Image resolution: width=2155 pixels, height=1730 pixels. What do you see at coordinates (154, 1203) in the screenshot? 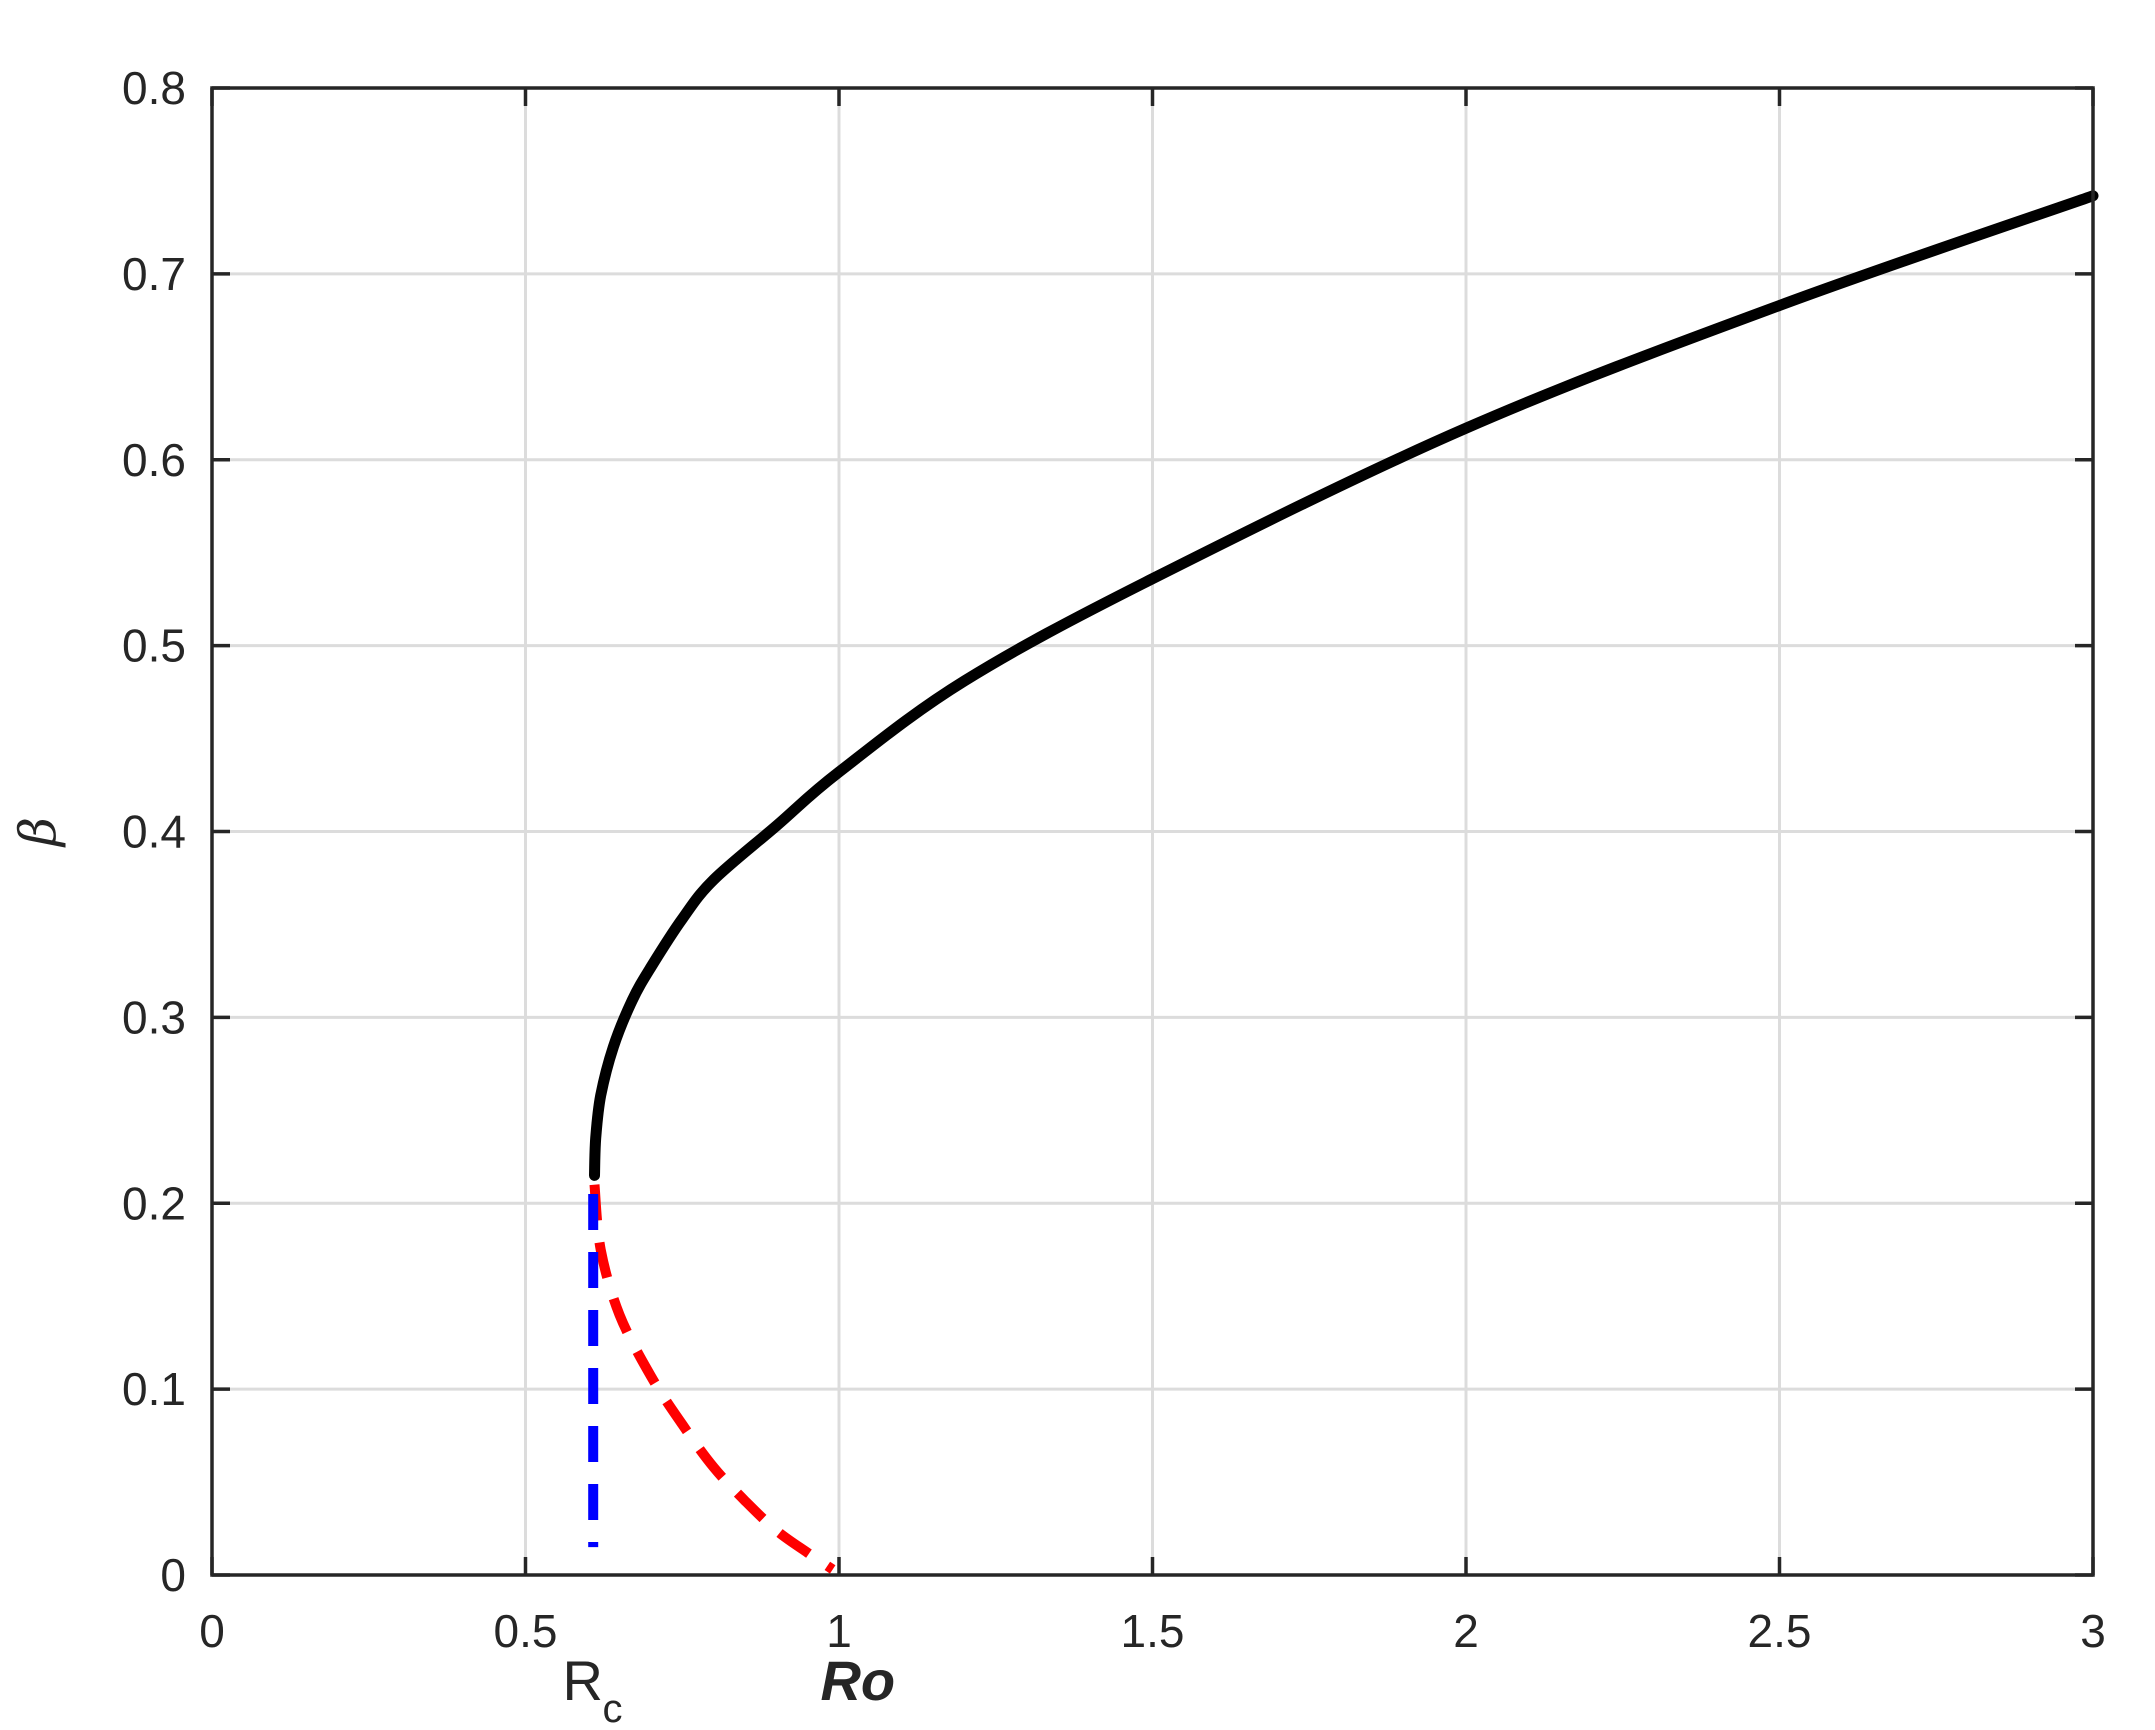
I see `y-tick-label: 0.2` at bounding box center [154, 1203].